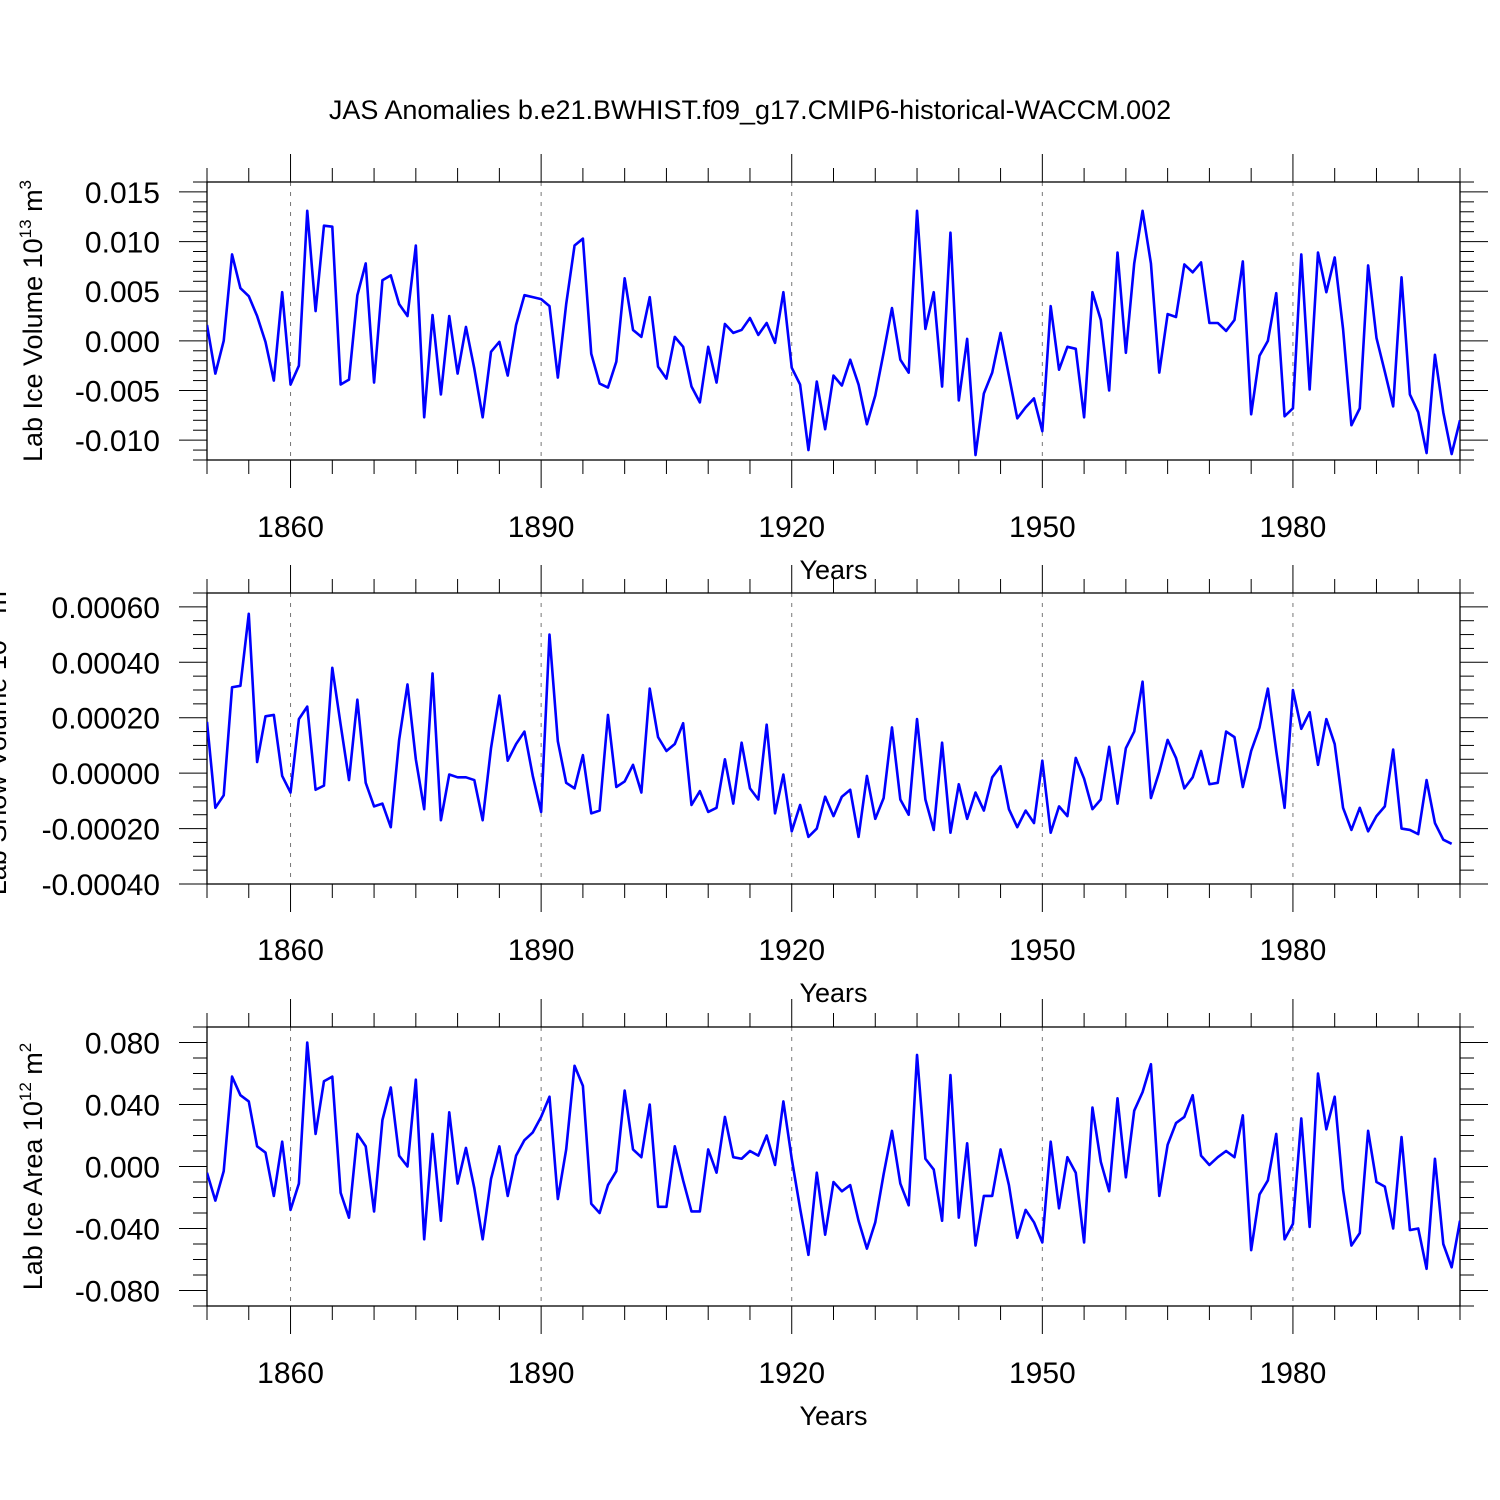  I want to click on y-axis-title: Lab Snow Volume 1013 m3, so click(6, 739).